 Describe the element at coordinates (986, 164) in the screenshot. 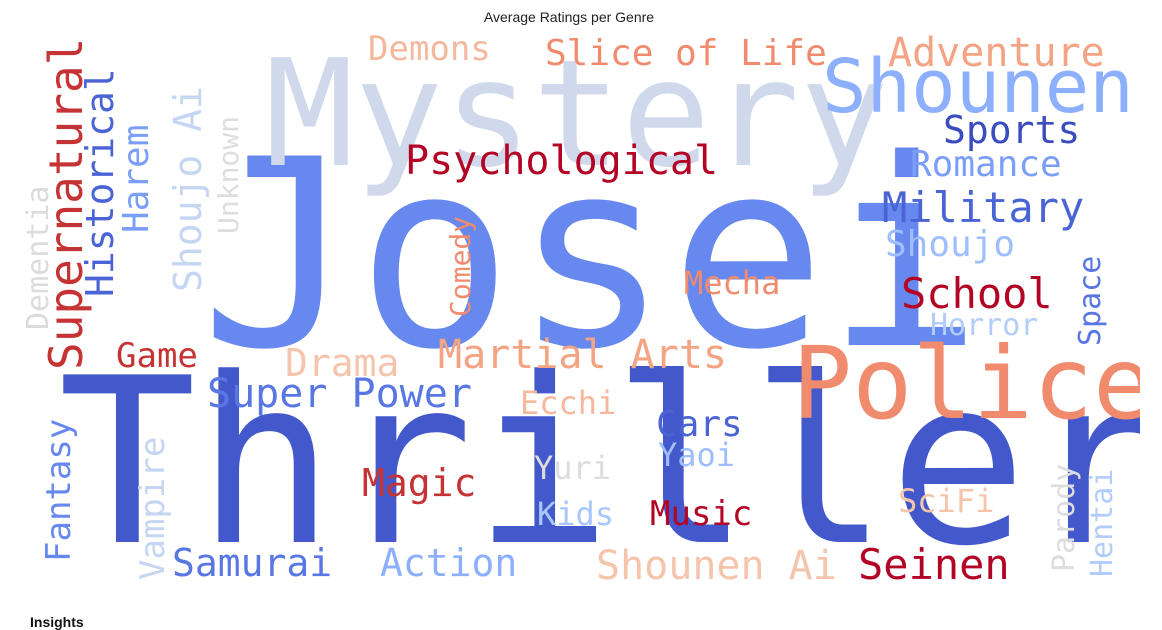

I see `word-romance: Romance` at that location.